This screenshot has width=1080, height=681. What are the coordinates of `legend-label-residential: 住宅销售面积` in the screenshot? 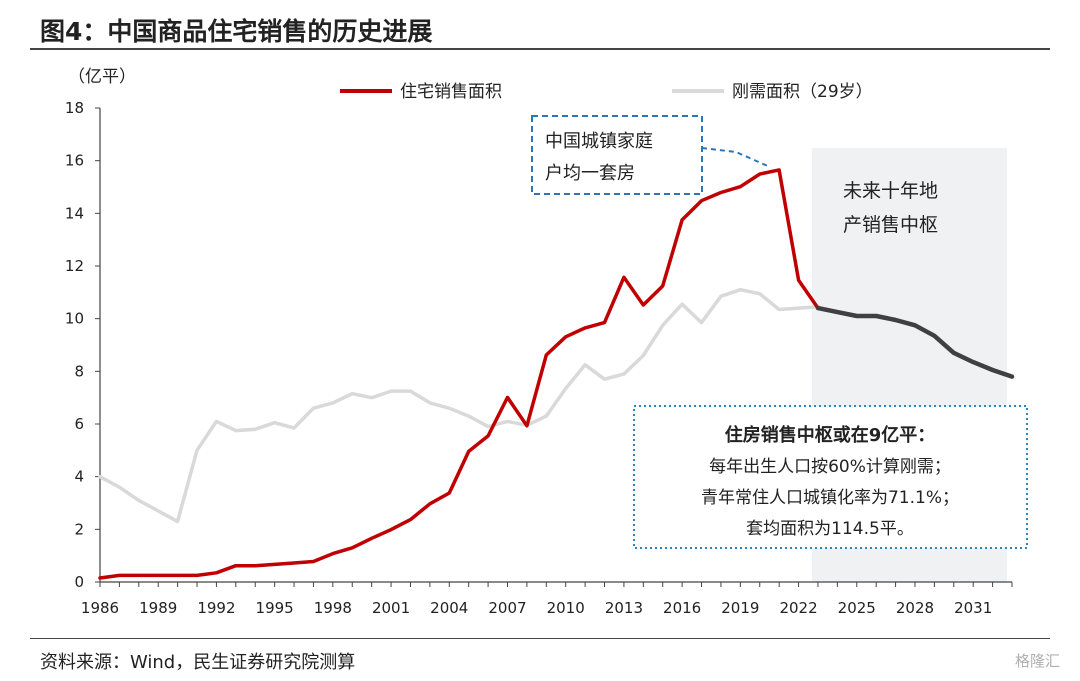 It's located at (451, 92).